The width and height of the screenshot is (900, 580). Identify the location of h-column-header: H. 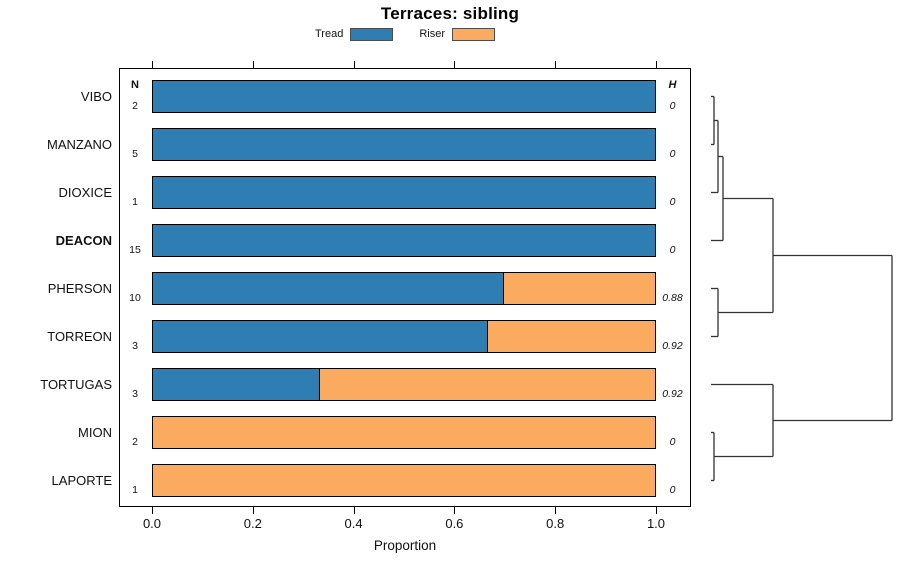
(672, 85).